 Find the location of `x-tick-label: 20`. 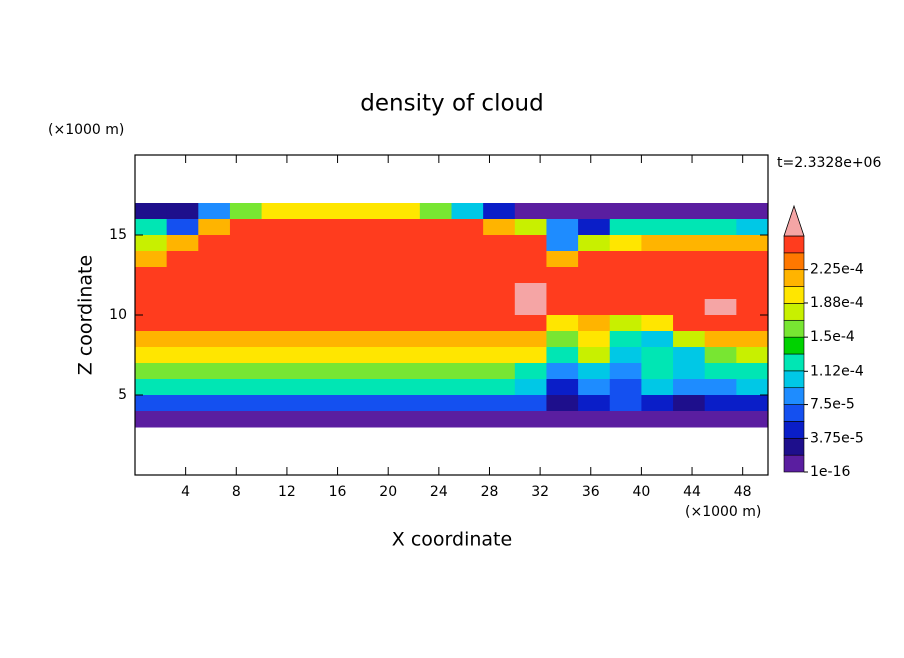

x-tick-label: 20 is located at coordinates (388, 492).